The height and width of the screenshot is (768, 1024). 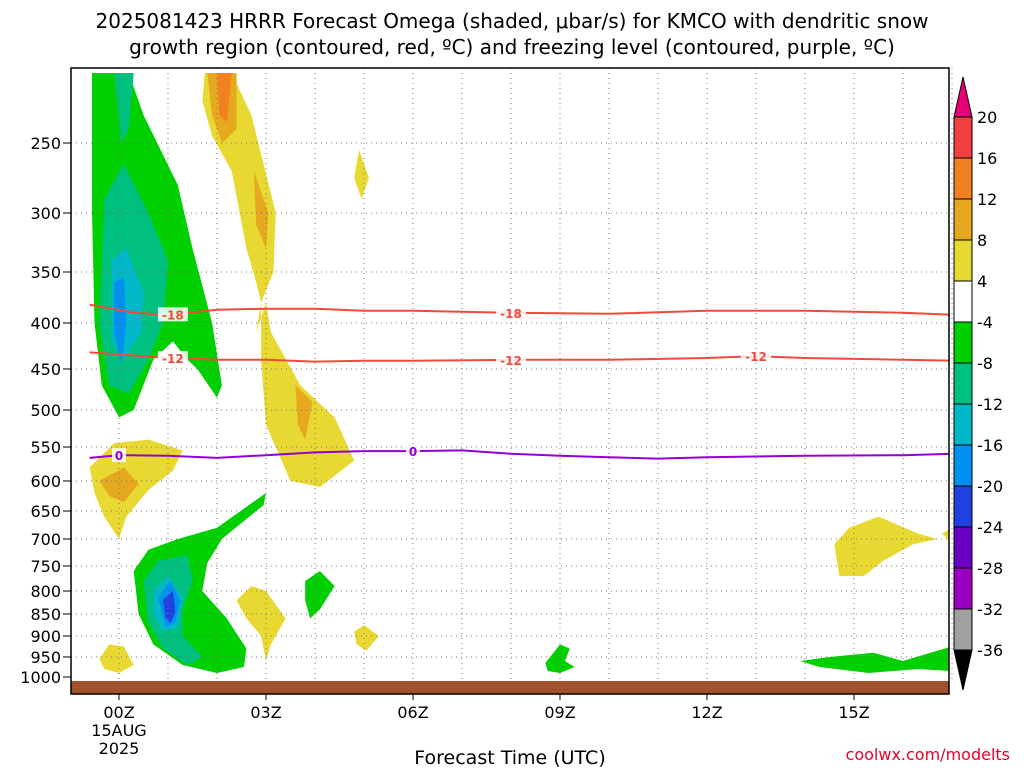 I want to click on colorbar-label--4: -4, so click(x=985, y=322).